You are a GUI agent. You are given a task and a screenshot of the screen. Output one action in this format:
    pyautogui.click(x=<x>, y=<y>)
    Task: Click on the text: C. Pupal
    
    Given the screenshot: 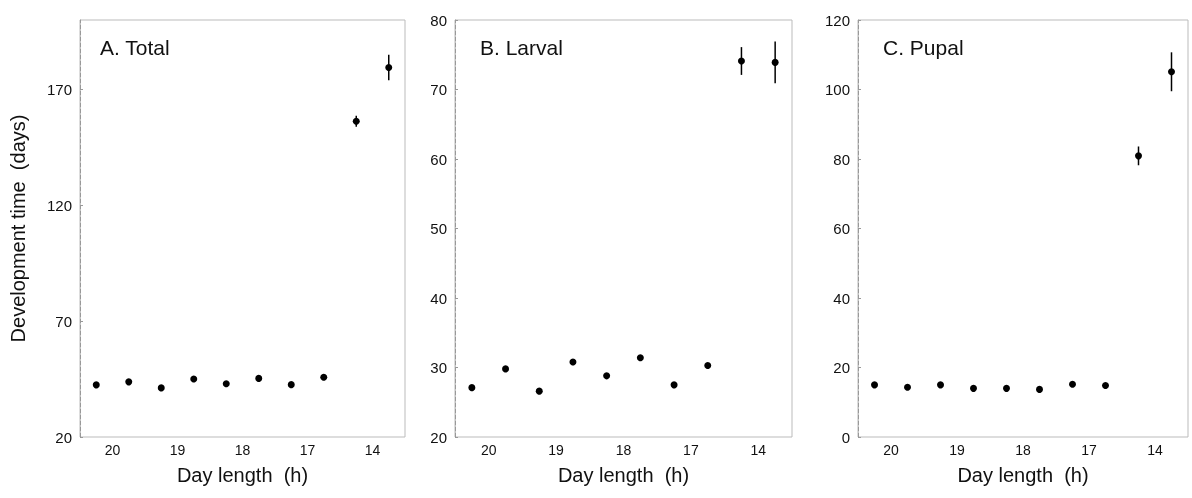 What is the action you would take?
    pyautogui.click(x=923, y=47)
    